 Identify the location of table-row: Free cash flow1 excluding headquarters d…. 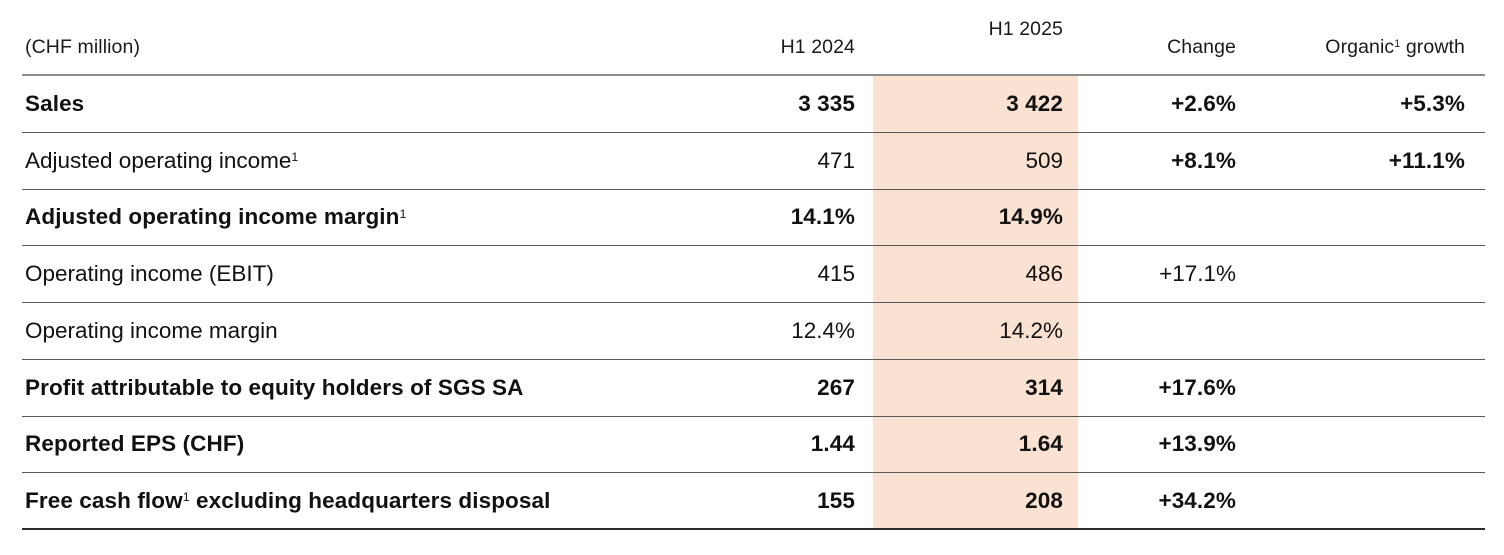
(753, 501).